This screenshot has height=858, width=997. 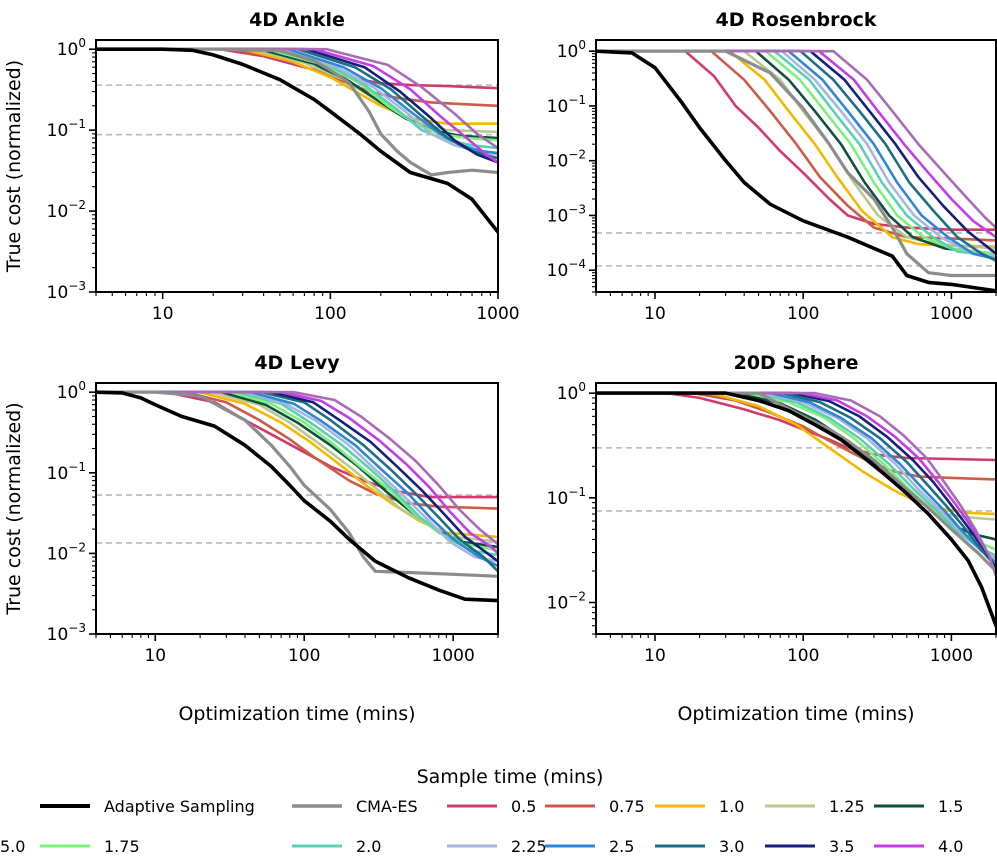 What do you see at coordinates (627, 806) in the screenshot?
I see `legend-label-0.75: 0.75` at bounding box center [627, 806].